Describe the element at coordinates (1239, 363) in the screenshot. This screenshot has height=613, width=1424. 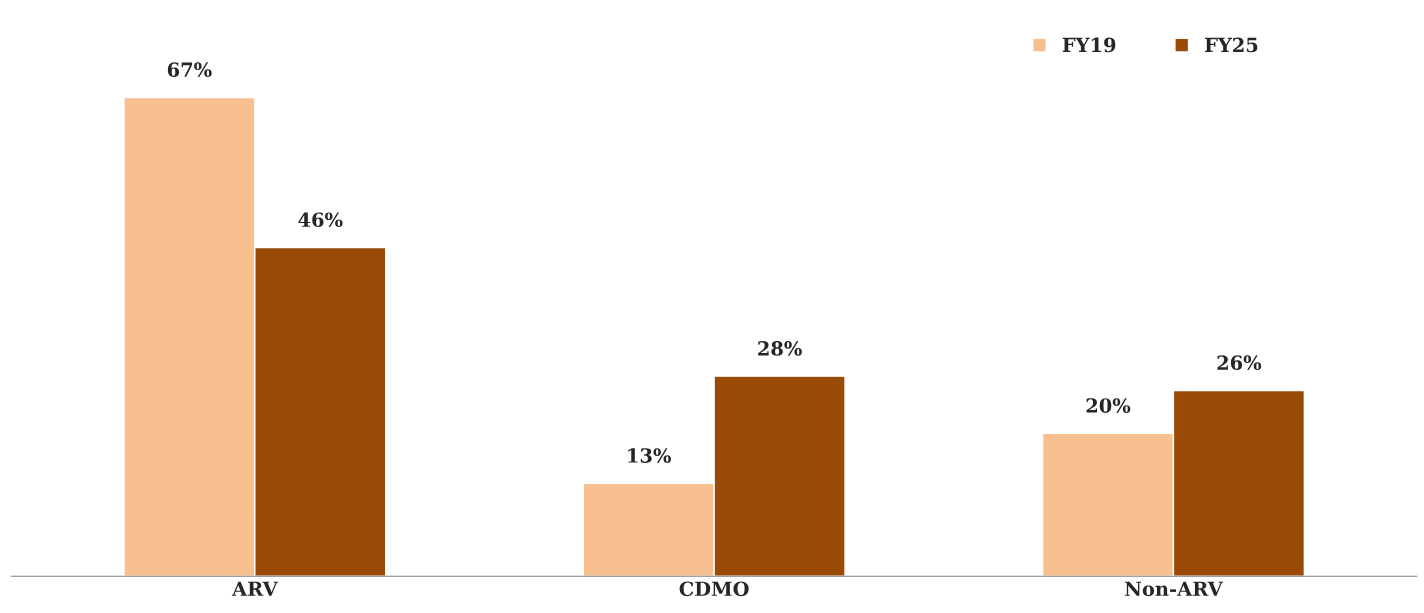
I see `data-label: 26%` at that location.